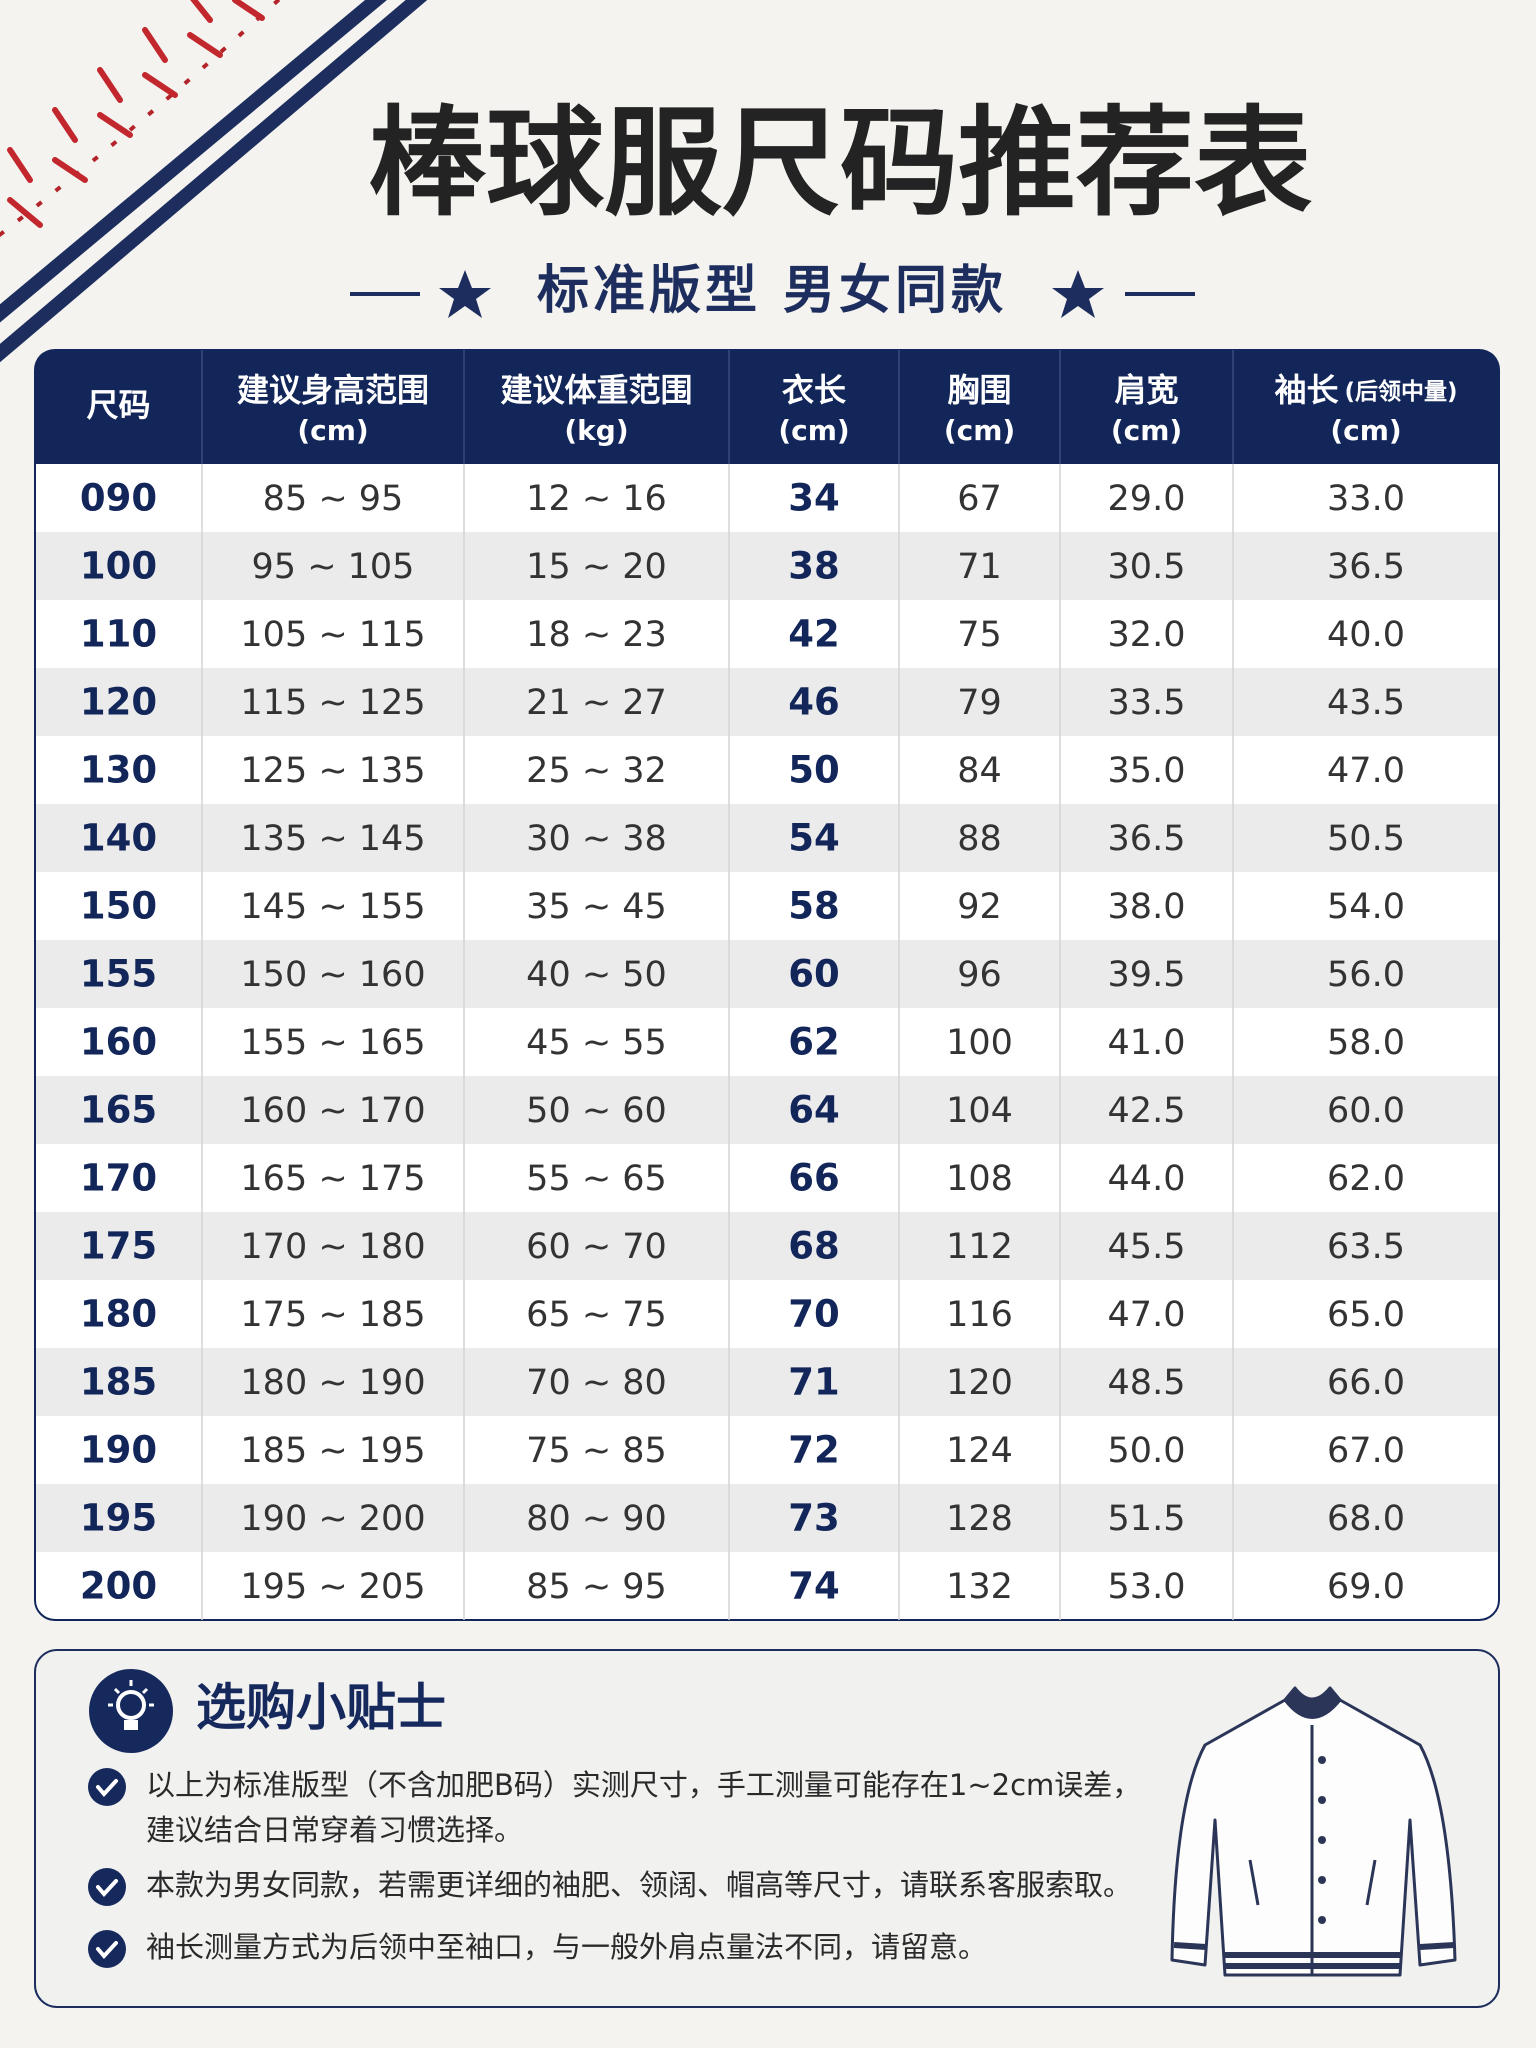 The width and height of the screenshot is (1536, 2048). Describe the element at coordinates (814, 838) in the screenshot. I see `table-cell: 54` at that location.